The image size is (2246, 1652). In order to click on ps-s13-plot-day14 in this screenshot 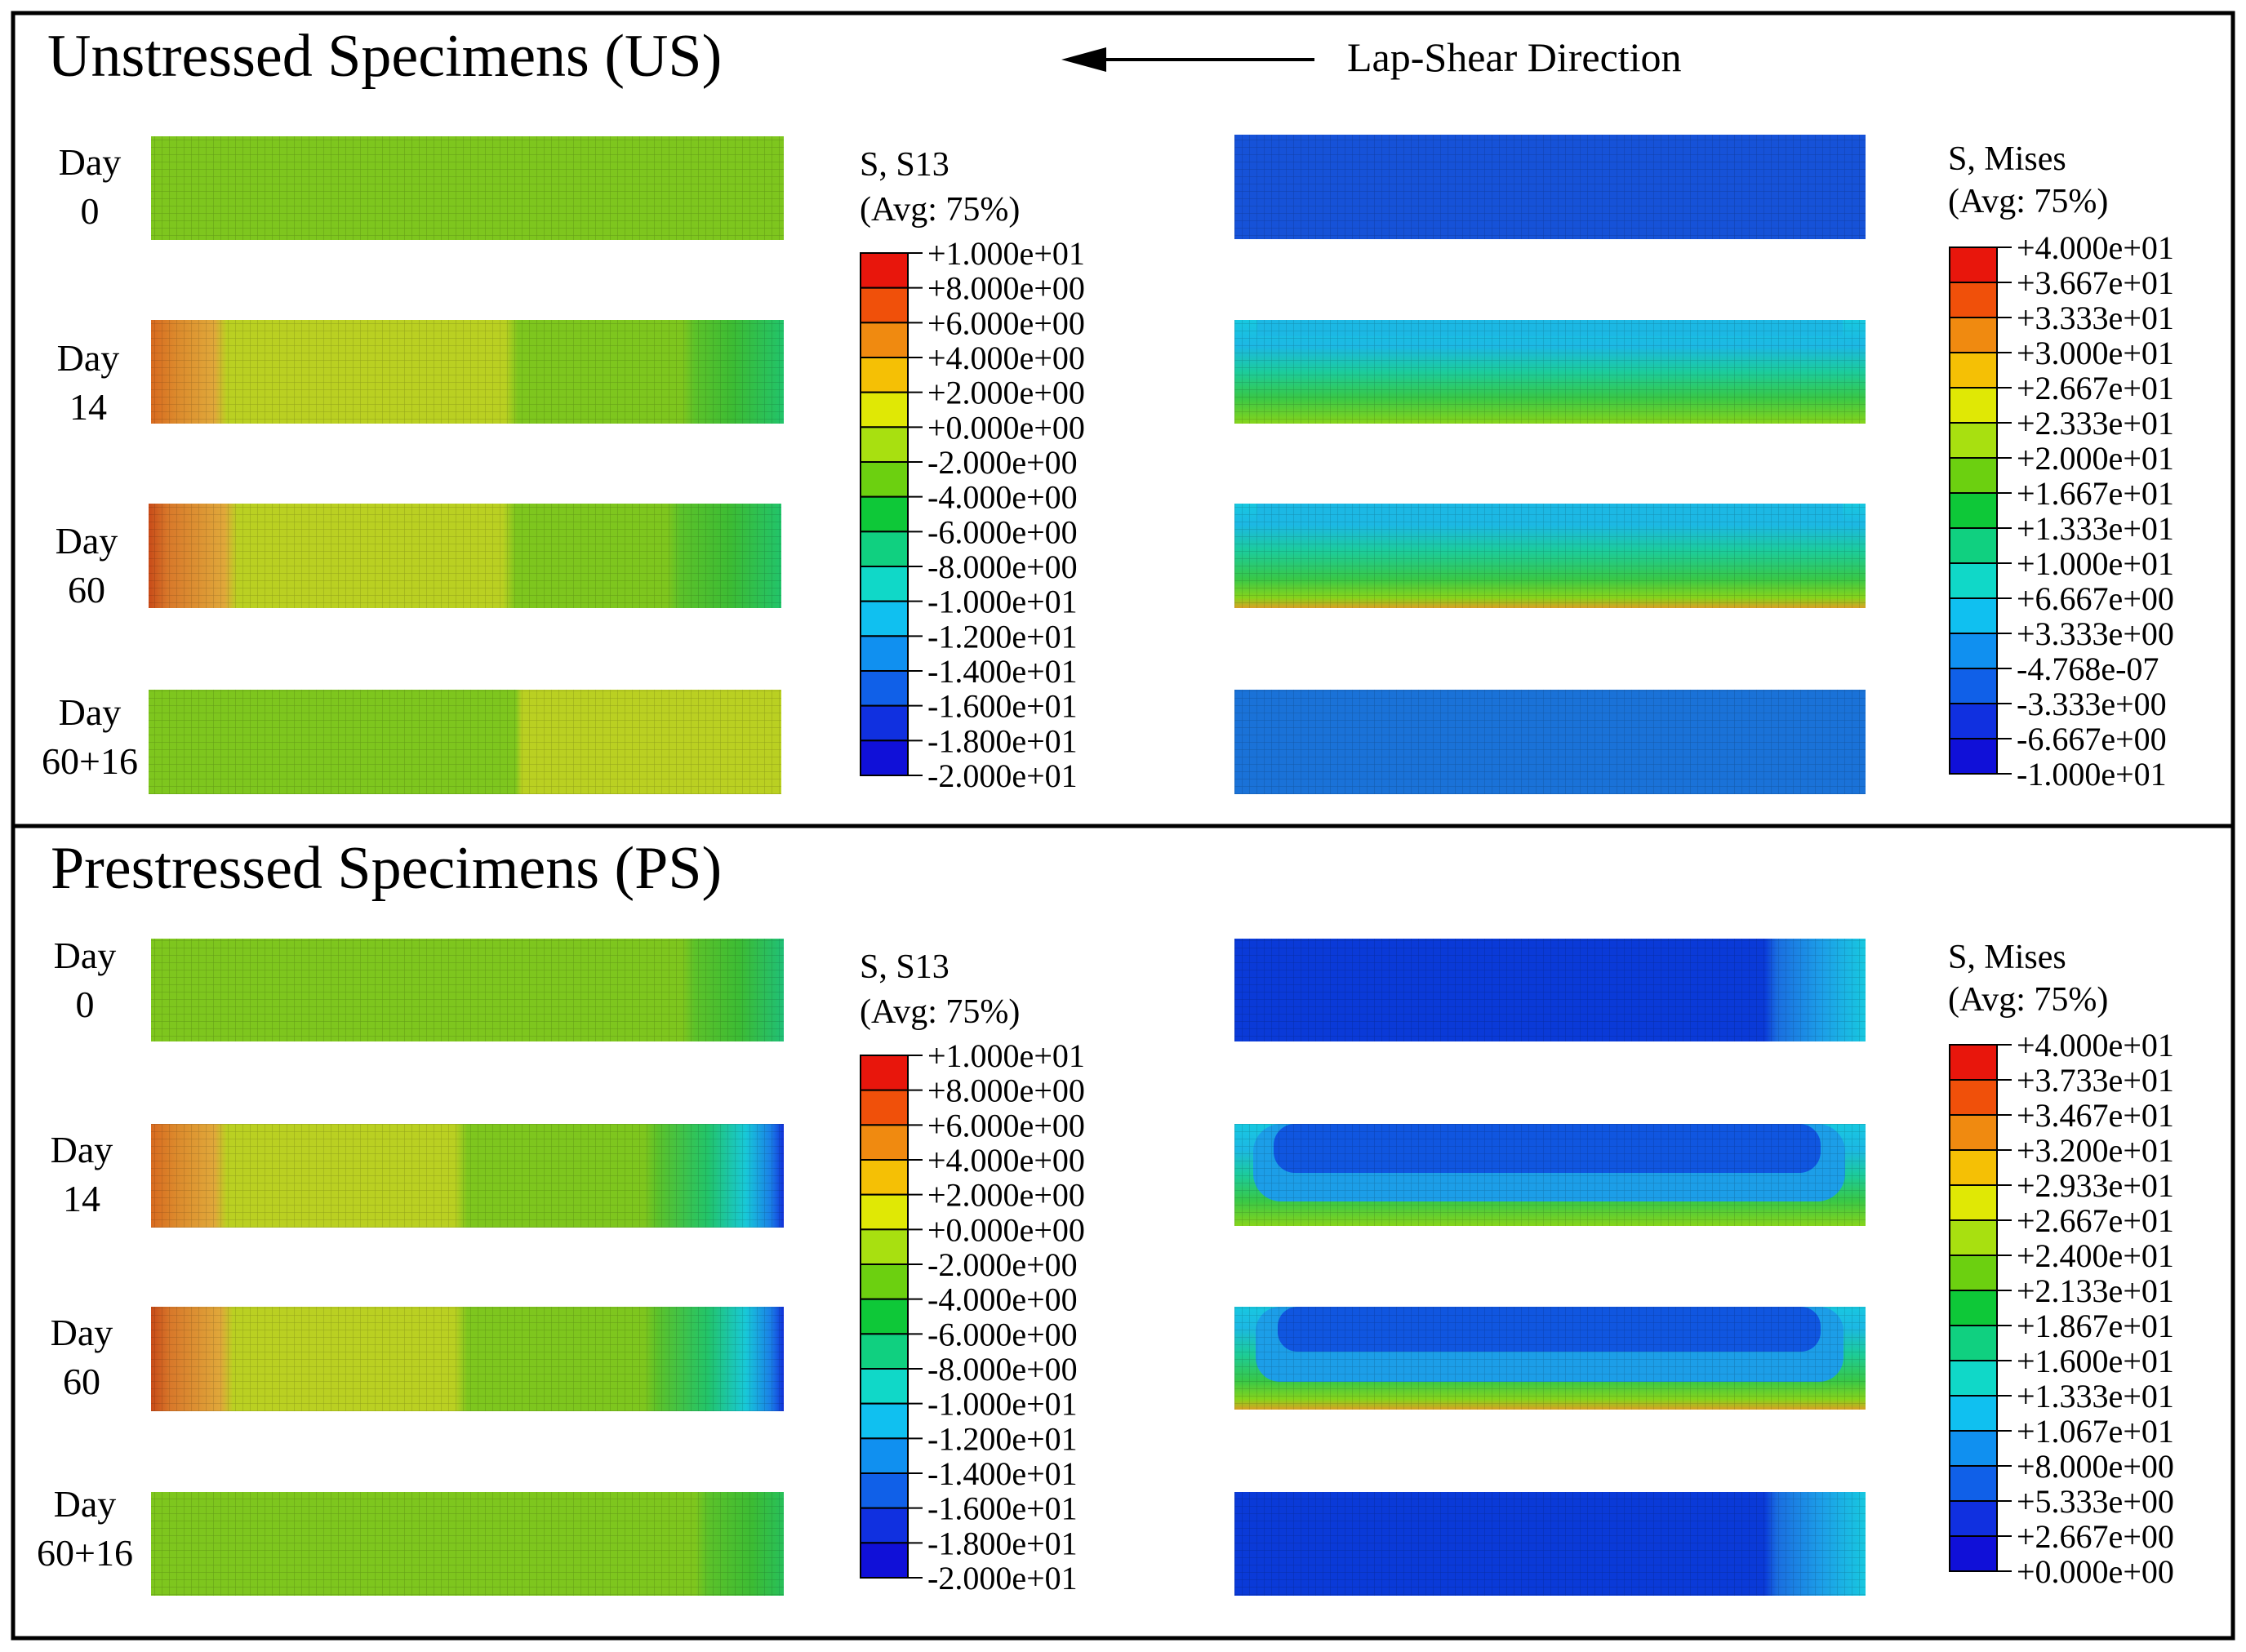, I will do `click(468, 1176)`.